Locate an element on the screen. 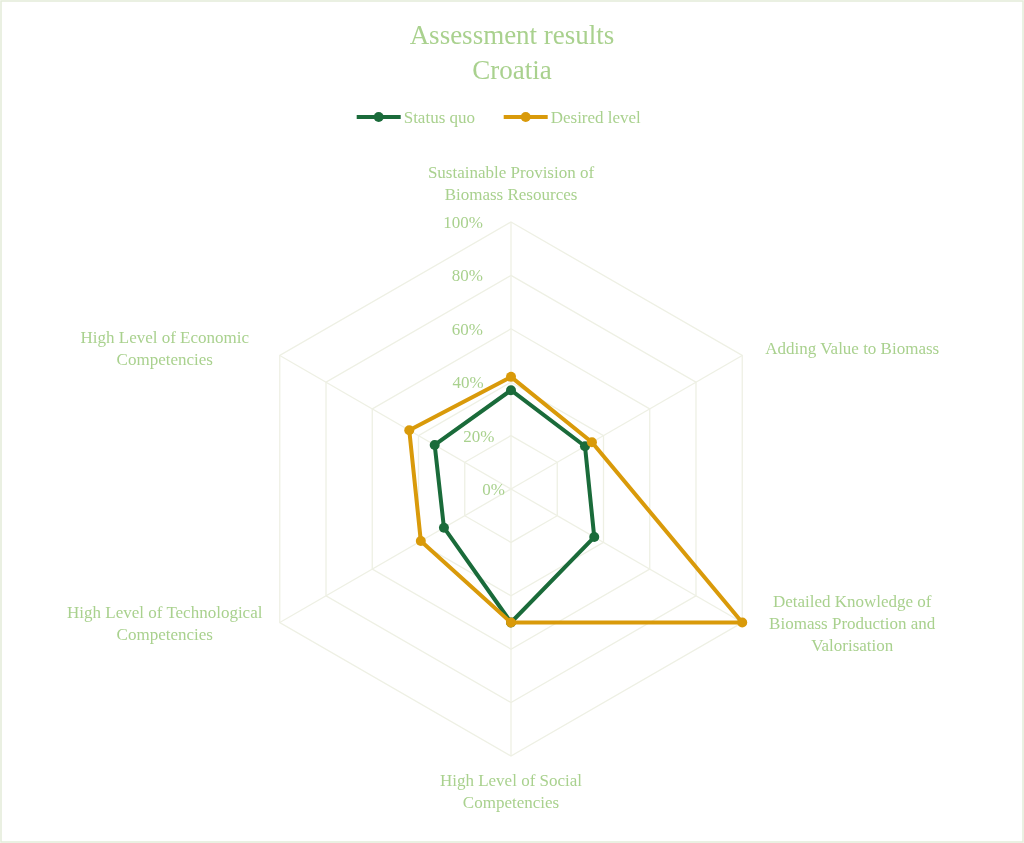 The width and height of the screenshot is (1024, 843). chart-subtitle: Croatia is located at coordinates (512, 70).